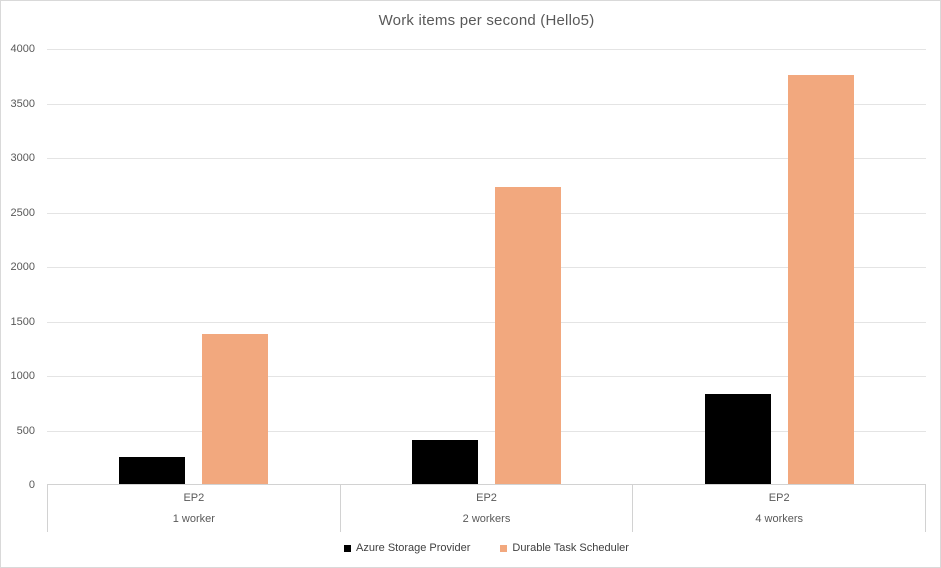 The height and width of the screenshot is (568, 941). Describe the element at coordinates (486, 519) in the screenshot. I see `category-workers-label: 2 workers` at that location.